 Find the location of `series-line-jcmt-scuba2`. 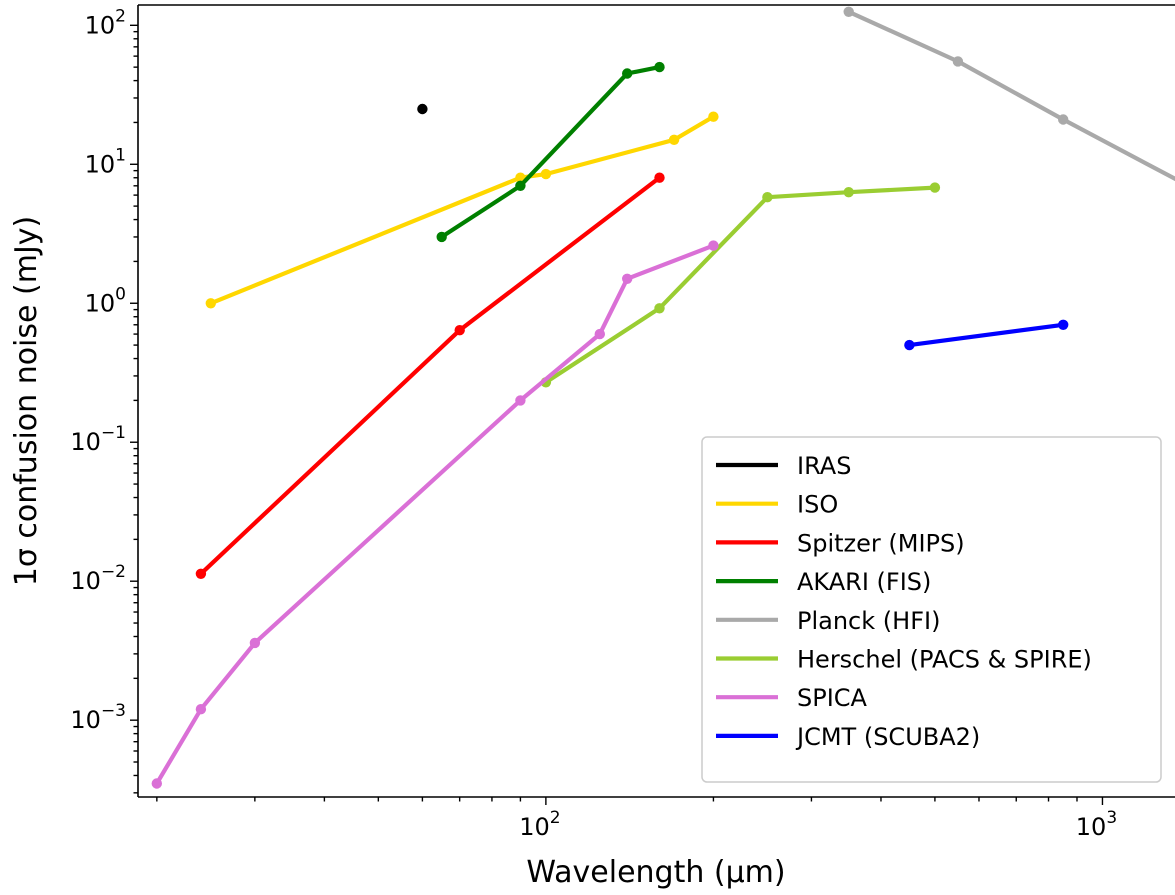

series-line-jcmt-scuba2 is located at coordinates (986, 335).